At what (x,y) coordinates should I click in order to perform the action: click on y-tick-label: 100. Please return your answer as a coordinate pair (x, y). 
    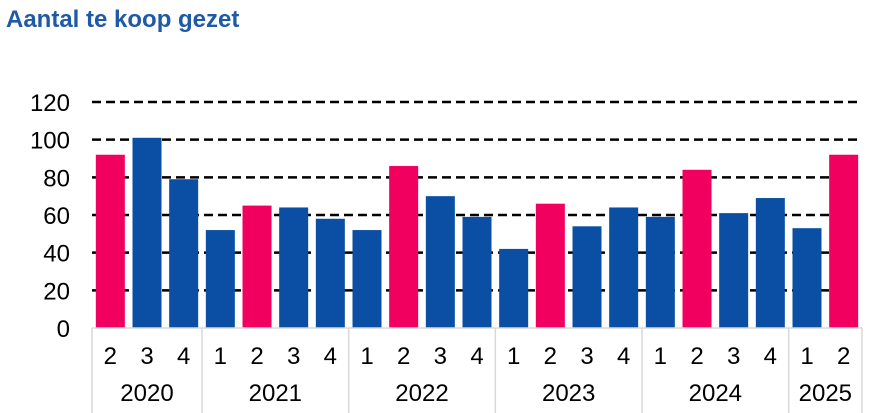
    Looking at the image, I should click on (50, 141).